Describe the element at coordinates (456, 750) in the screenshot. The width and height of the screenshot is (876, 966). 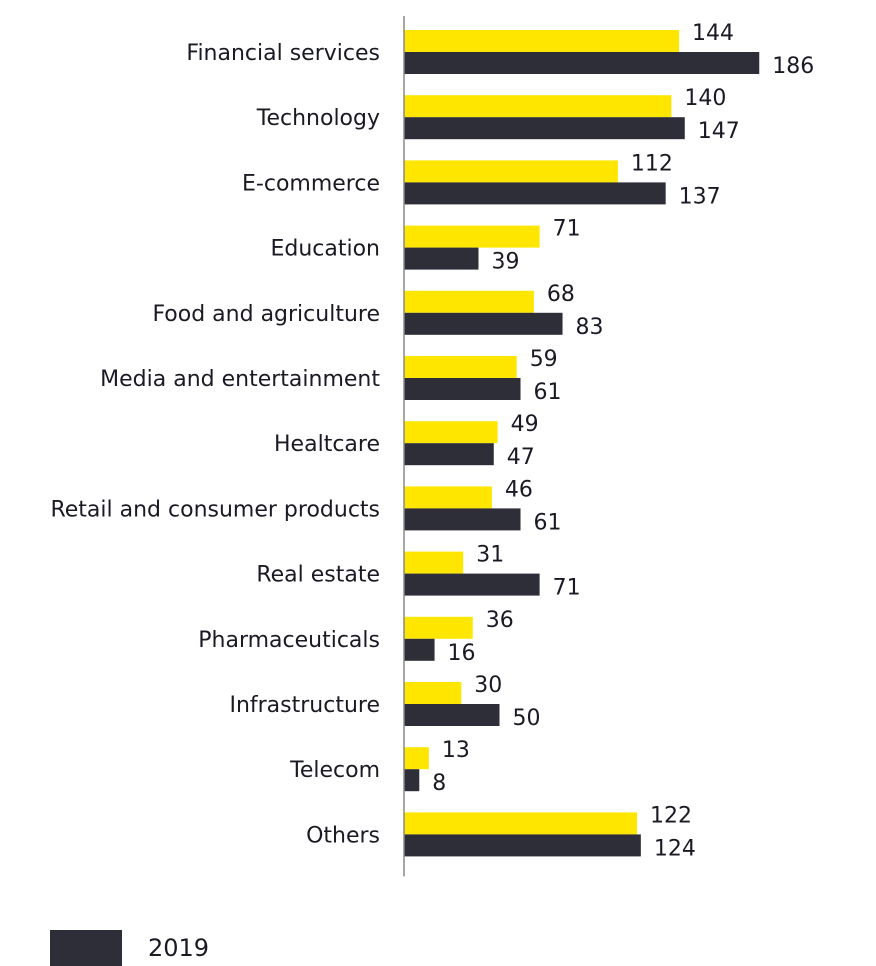
I see `value-label-telecom-series-0: 13` at that location.